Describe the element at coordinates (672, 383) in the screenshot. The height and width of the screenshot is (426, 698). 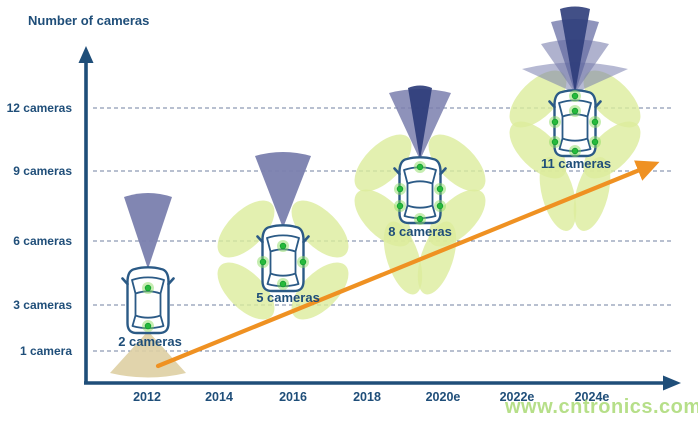
I see `x-axis-arrowhead` at that location.